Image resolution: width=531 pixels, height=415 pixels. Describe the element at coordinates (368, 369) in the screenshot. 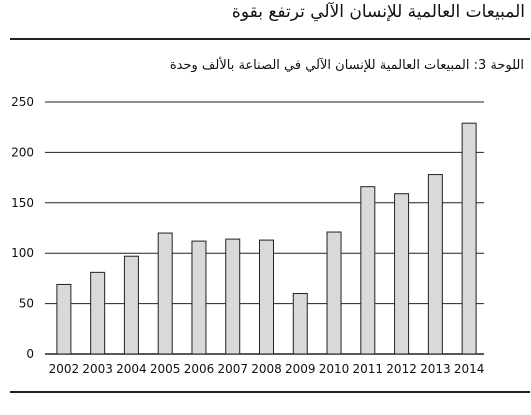

I see `x-tick-label: 2011` at that location.